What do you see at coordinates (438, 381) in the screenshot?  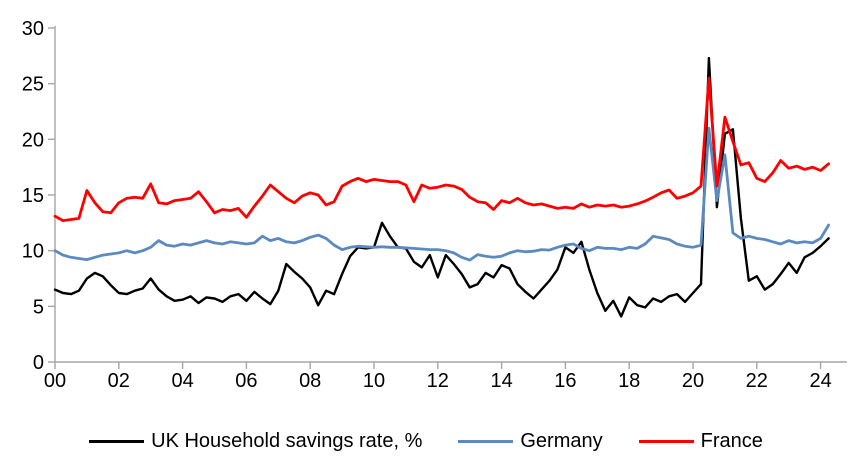 I see `x-tick-label: 12` at bounding box center [438, 381].